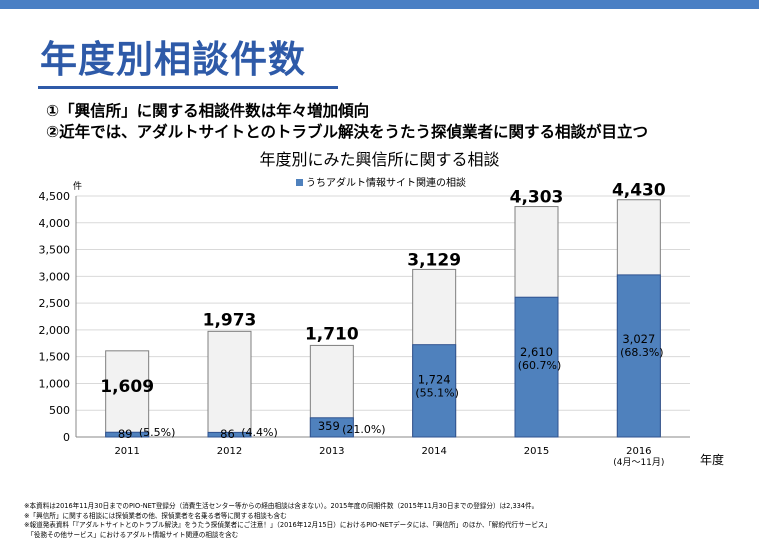 The height and width of the screenshot is (551, 759). What do you see at coordinates (347, 132) in the screenshot?
I see `bullet-point-2: ②近年では、アダルトサイトとのトラブル解決をうたう探偵業者に関する相談が目立つ` at bounding box center [347, 132].